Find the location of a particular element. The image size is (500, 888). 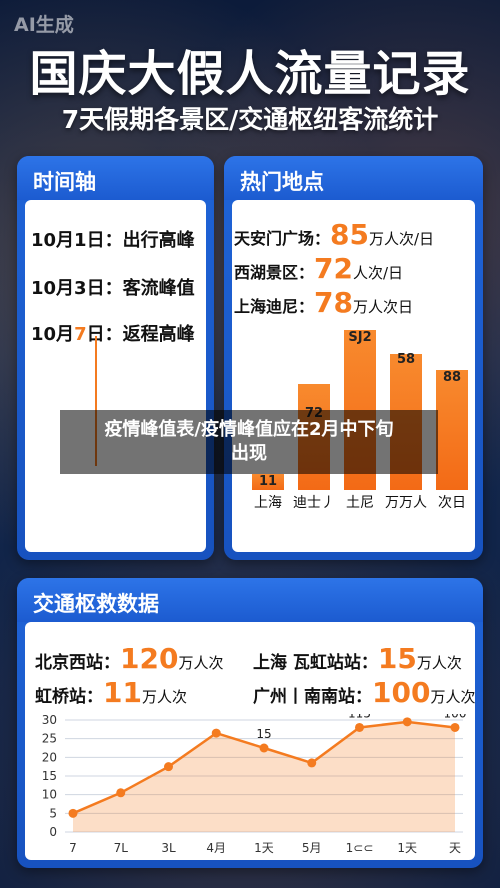

transport-line-chart: 0 5 10 15 20 25 30 7 7L 3L 4月 1天 5月 1⊂⊂ 1天 天 15 115 100 is located at coordinates (254, 784).